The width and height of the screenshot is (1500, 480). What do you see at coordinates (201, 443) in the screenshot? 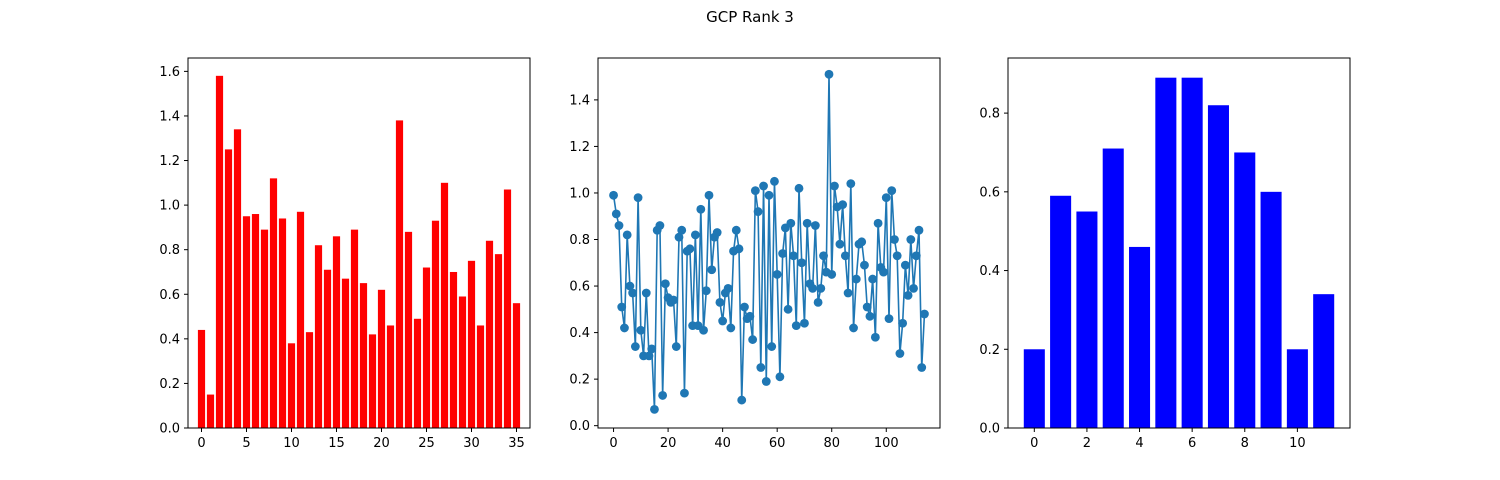
I see `x-tick-label: 0` at bounding box center [201, 443].